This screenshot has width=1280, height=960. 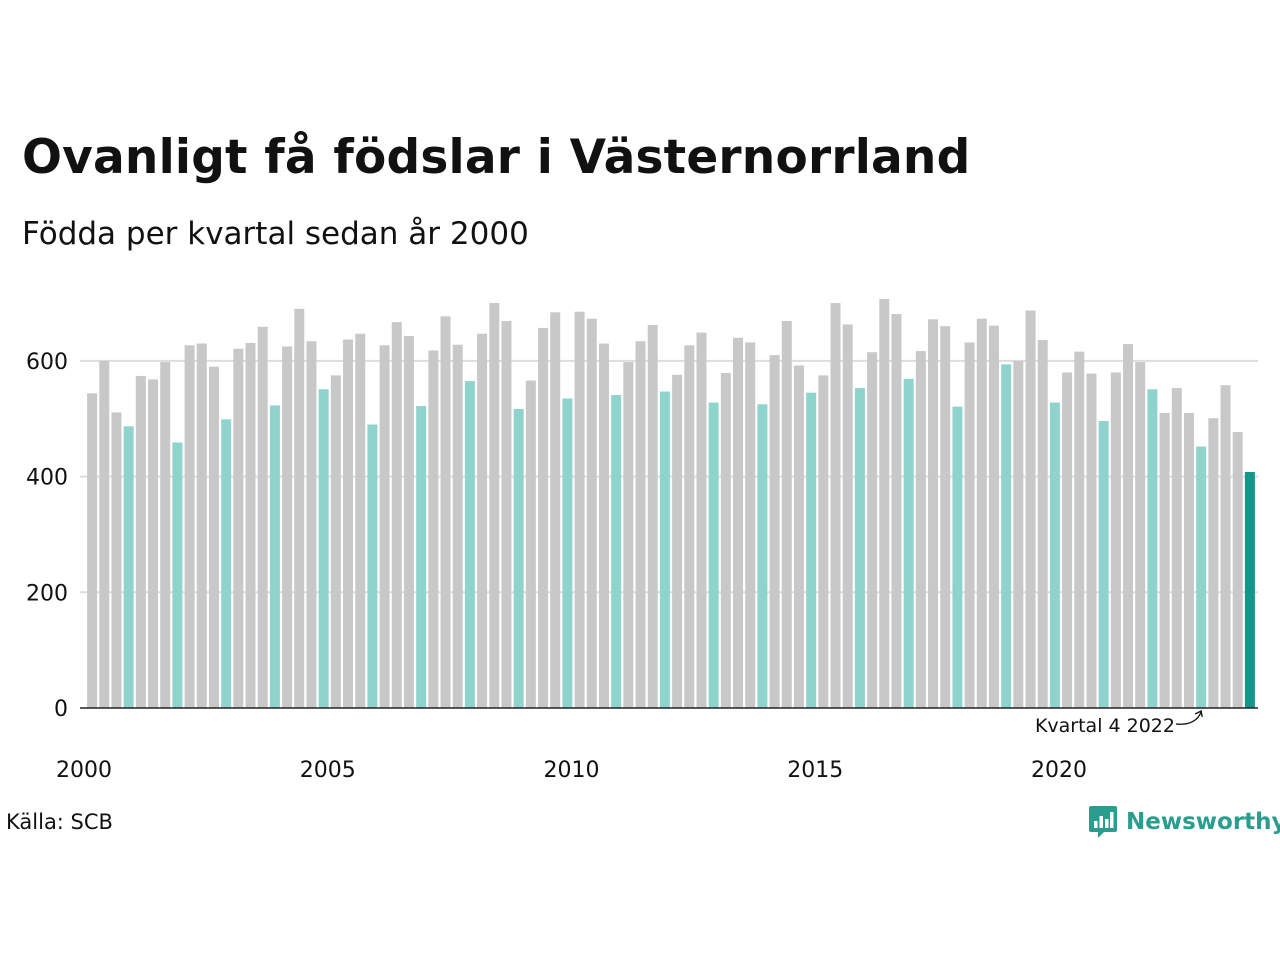 What do you see at coordinates (1105, 726) in the screenshot?
I see `annotation-label: Kvartal 4 2022` at bounding box center [1105, 726].